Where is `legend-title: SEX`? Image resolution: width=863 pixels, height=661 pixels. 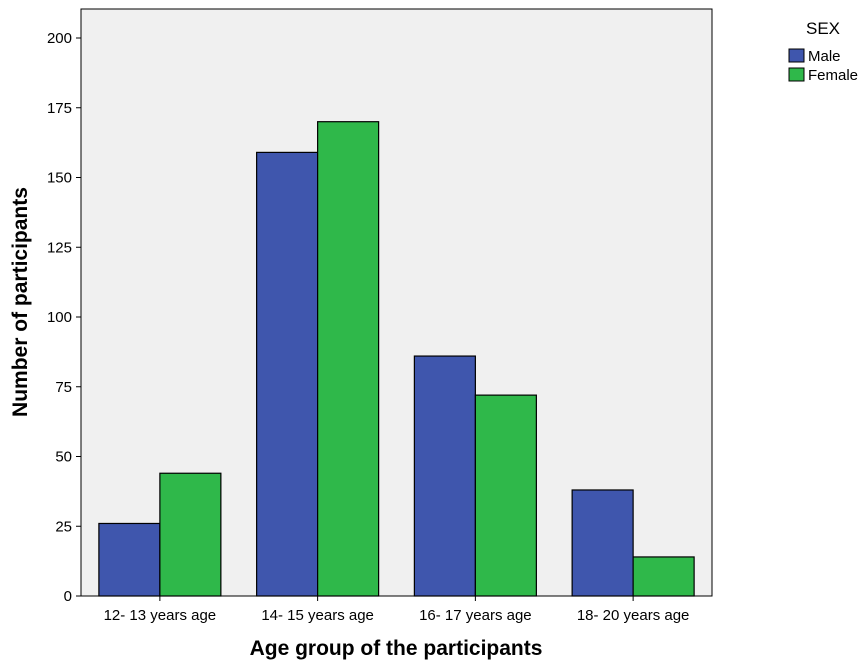
legend-title: SEX is located at coordinates (823, 28).